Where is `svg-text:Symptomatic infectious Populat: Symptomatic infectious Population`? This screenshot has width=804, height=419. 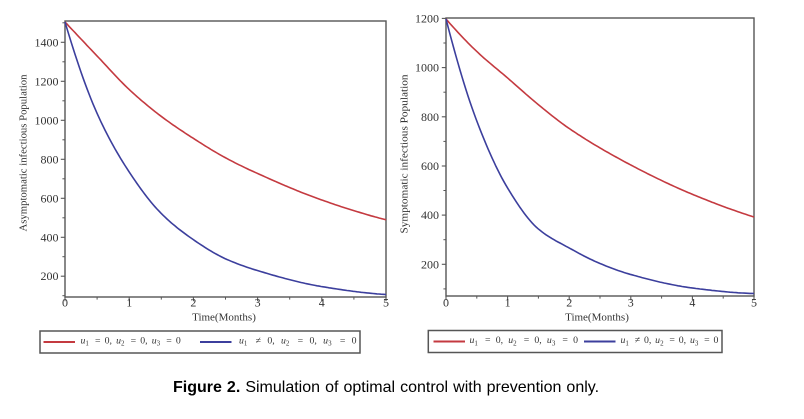
svg-text:Symptomatic infectious Populat: Symptomatic infectious Population is located at coordinates (405, 154).